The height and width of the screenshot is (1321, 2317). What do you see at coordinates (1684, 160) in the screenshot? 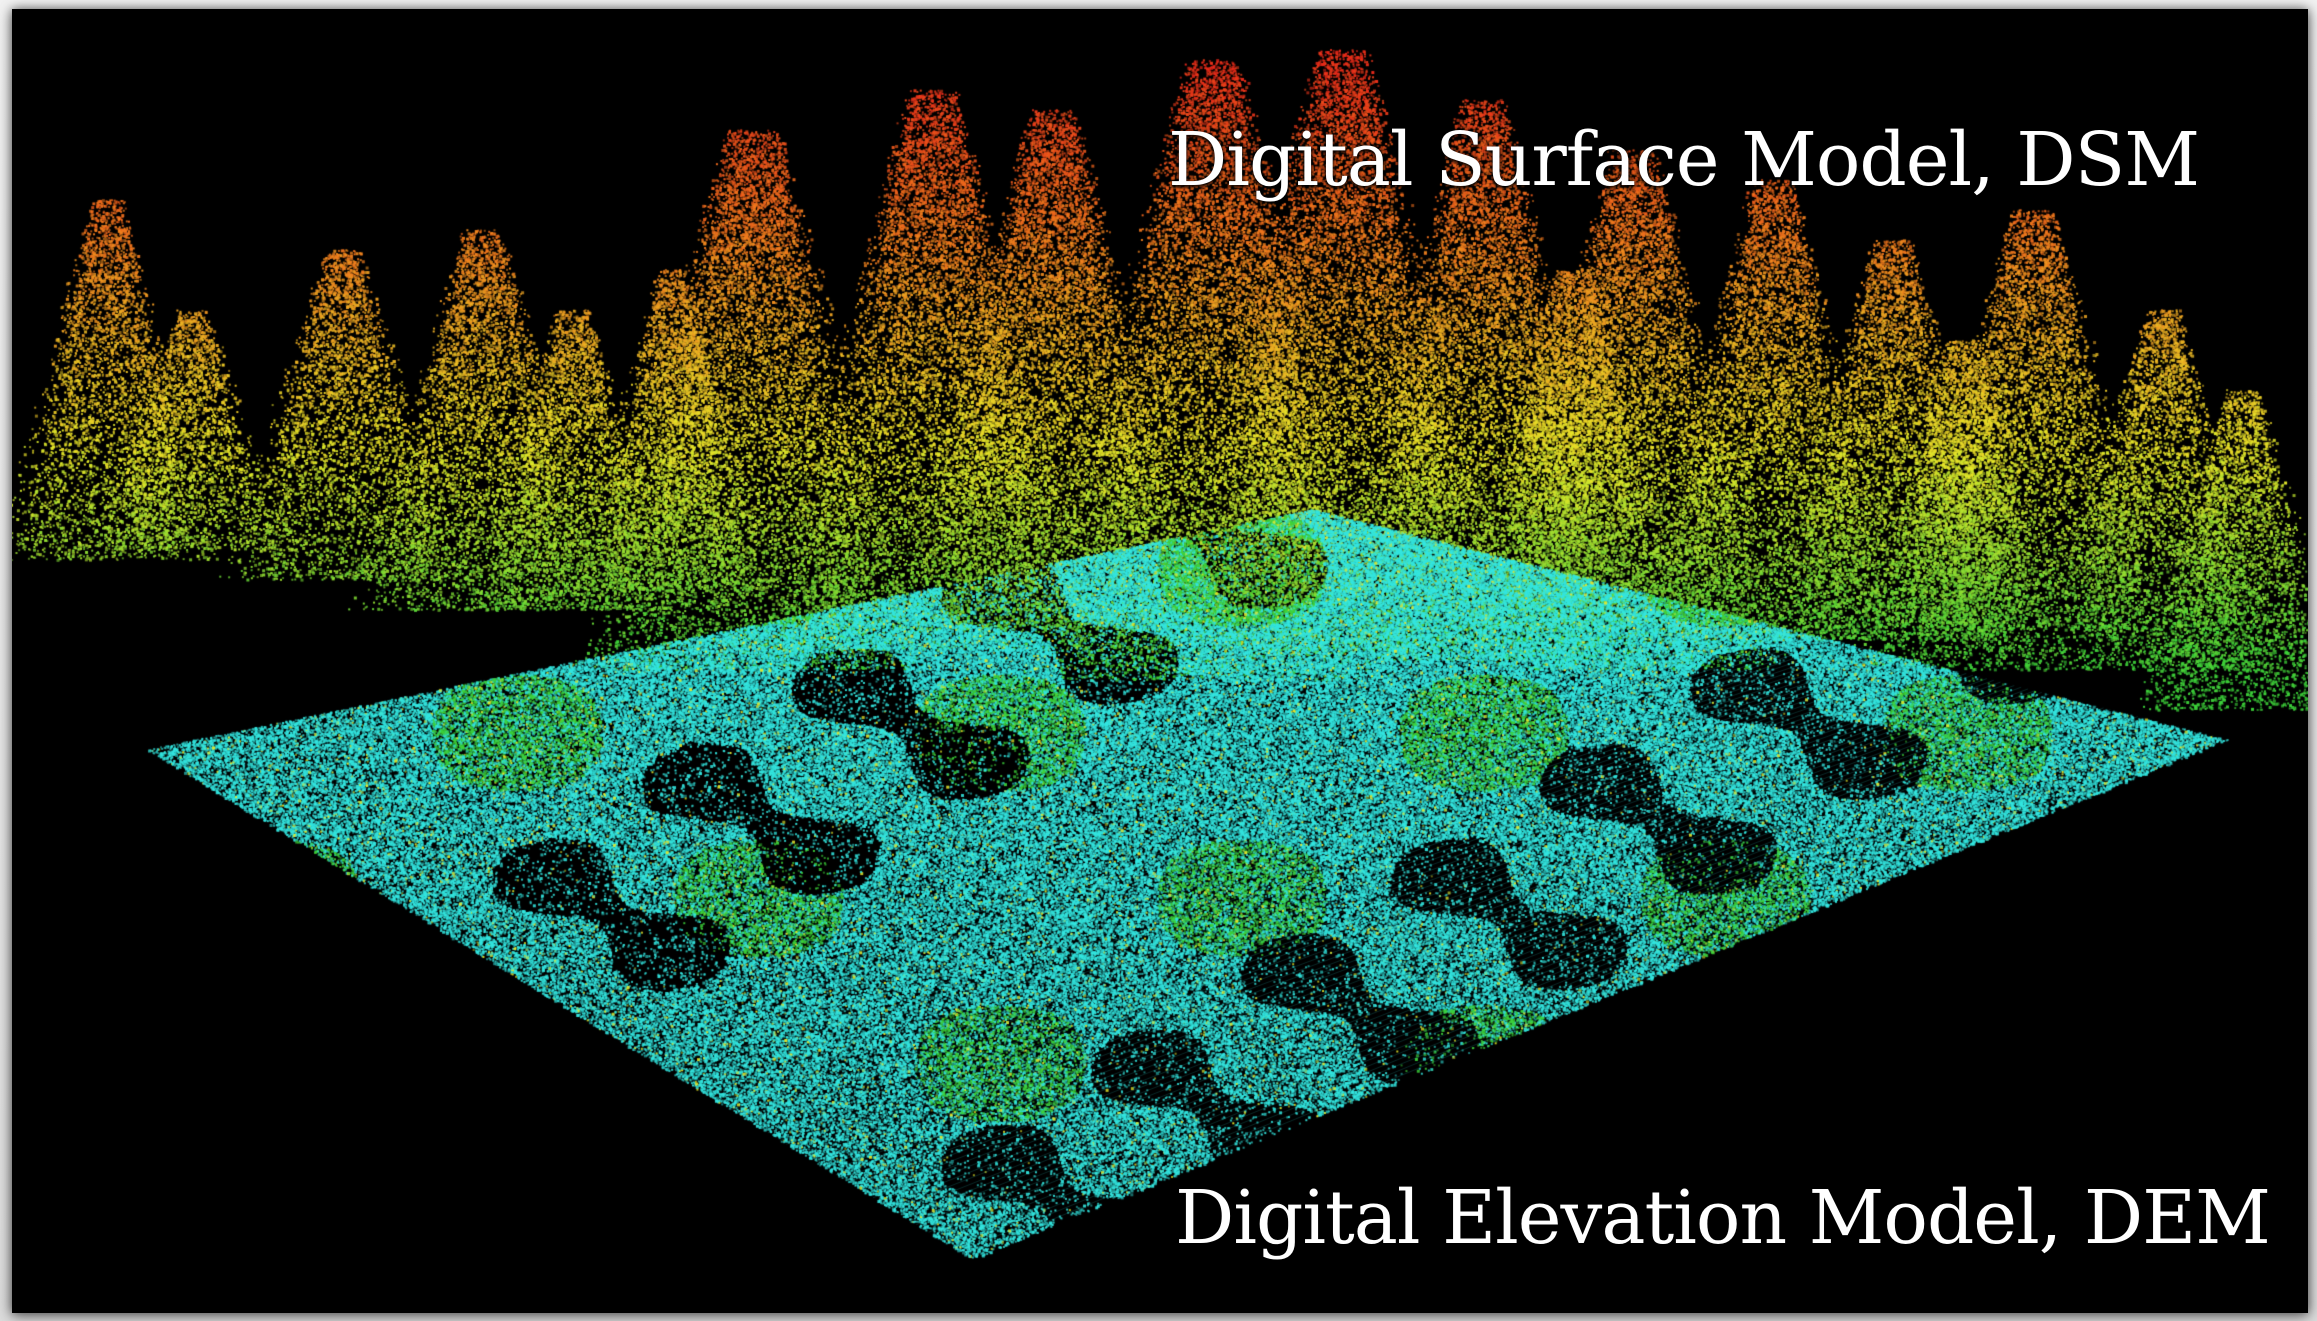
I see `dsm-label: Digital Surface Model, DSM` at bounding box center [1684, 160].